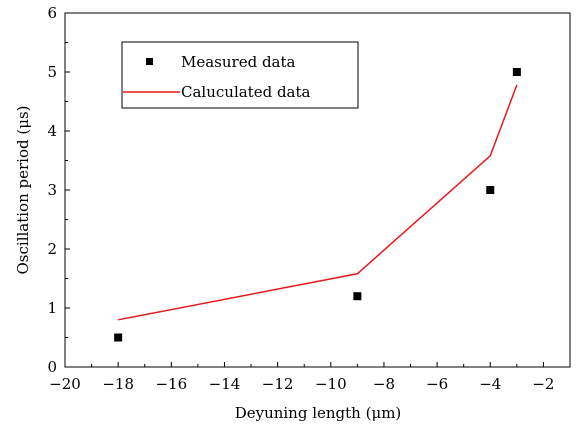 This screenshot has height=428, width=577. Describe the element at coordinates (52, 190) in the screenshot. I see `y-tick-label: 3` at that location.